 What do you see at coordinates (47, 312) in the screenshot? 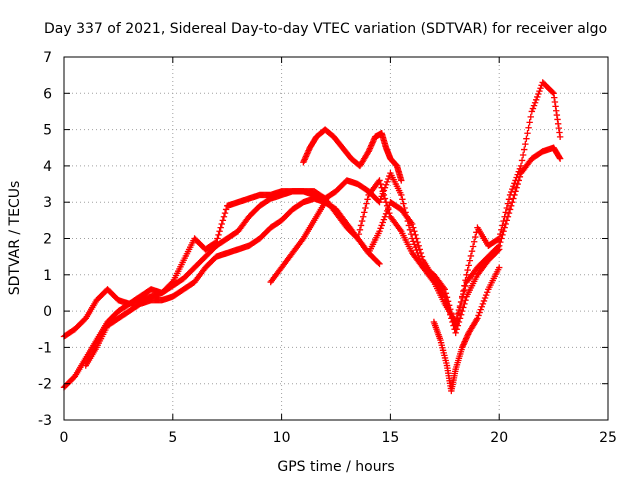
I see `y-tick-label: 0` at bounding box center [47, 312].